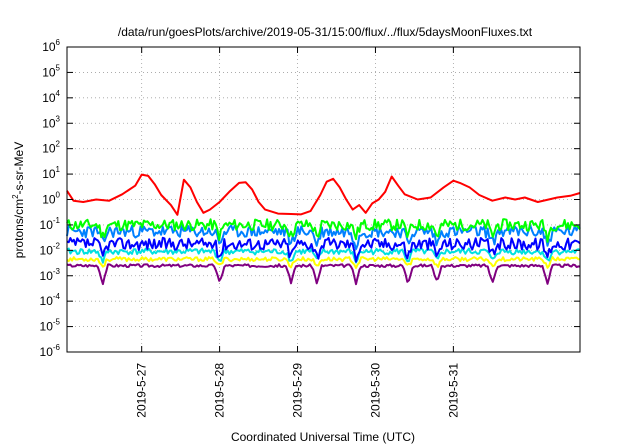 The height and width of the screenshot is (448, 640). I want to click on y-tick-label: 10⁻⁶, so click(50, 351).